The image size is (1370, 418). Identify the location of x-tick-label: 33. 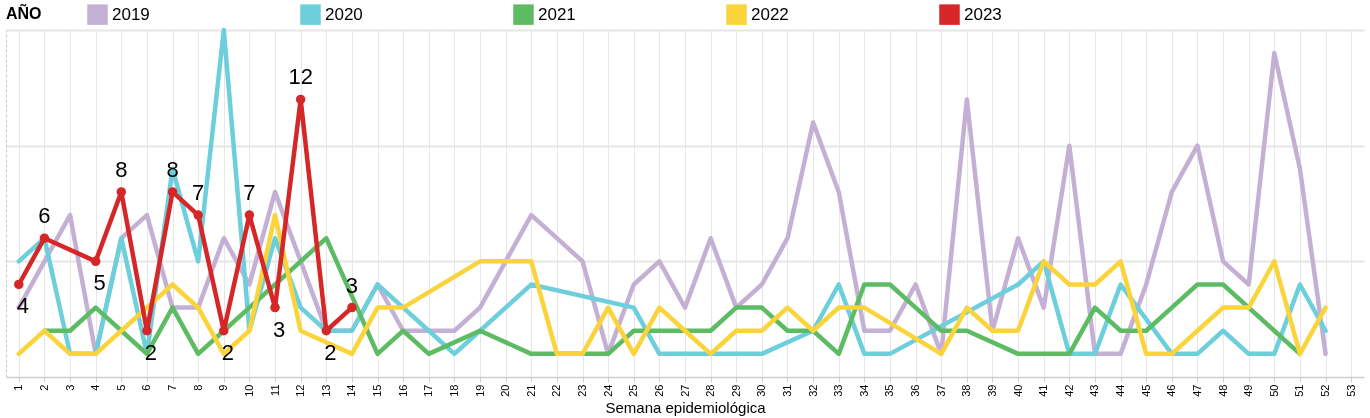
(838, 390).